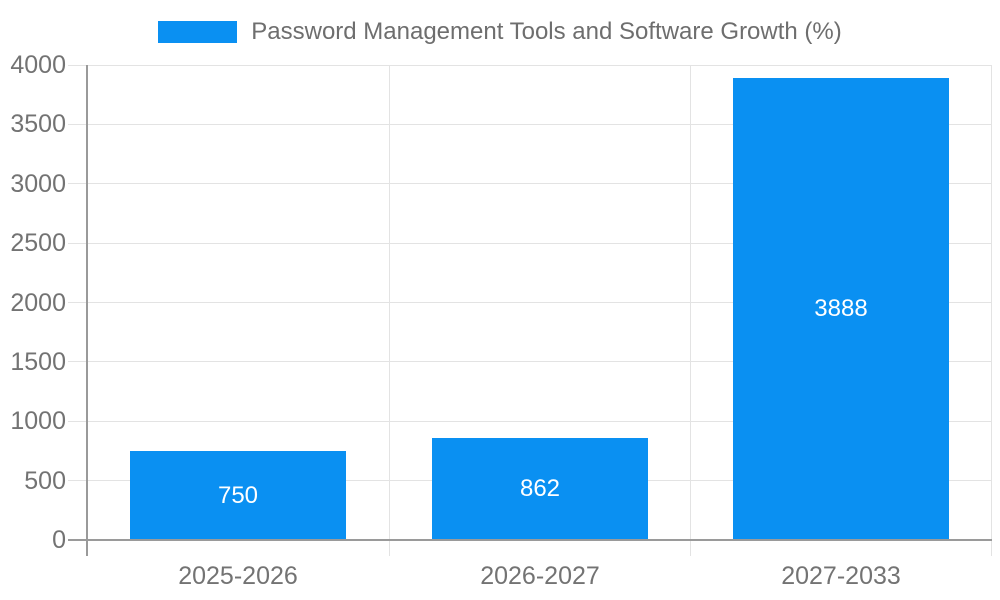  What do you see at coordinates (530, 540) in the screenshot?
I see `x-axis-line` at bounding box center [530, 540].